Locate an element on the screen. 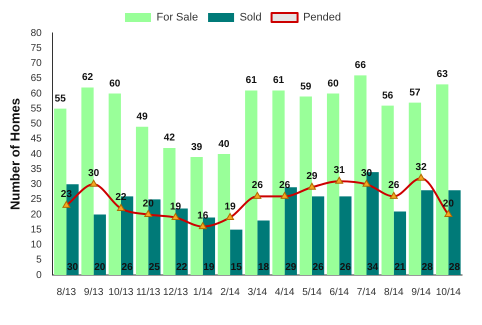 This screenshot has width=482, height=325. data-label: 15 is located at coordinates (236, 267).